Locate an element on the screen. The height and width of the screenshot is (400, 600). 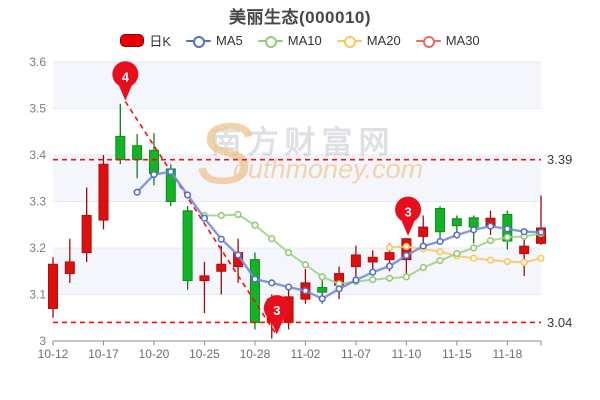
ma20-path is located at coordinates (465, 254).